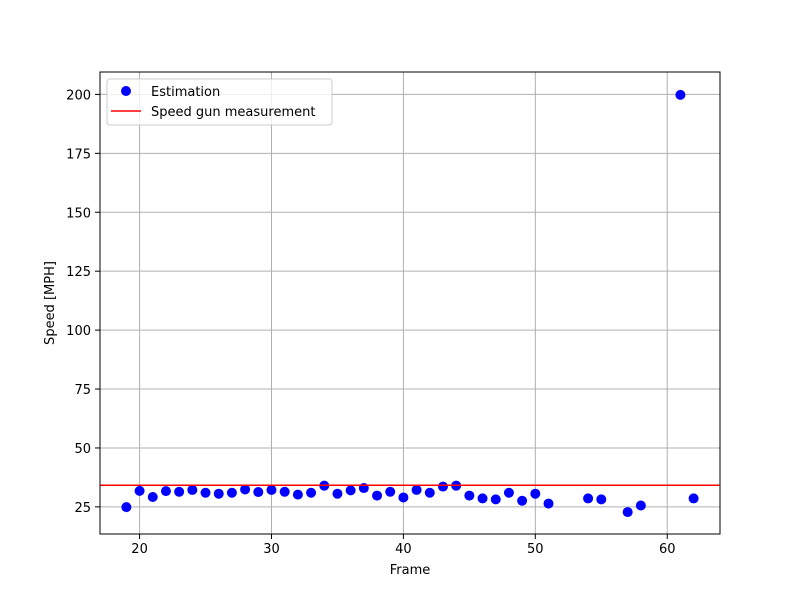  I want to click on legend-box, so click(219, 102).